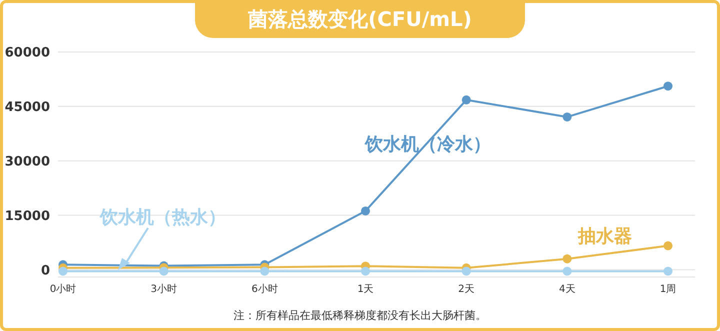 This screenshot has width=720, height=331. What do you see at coordinates (264, 289) in the screenshot?
I see `x-tick-label: 6小时` at bounding box center [264, 289].